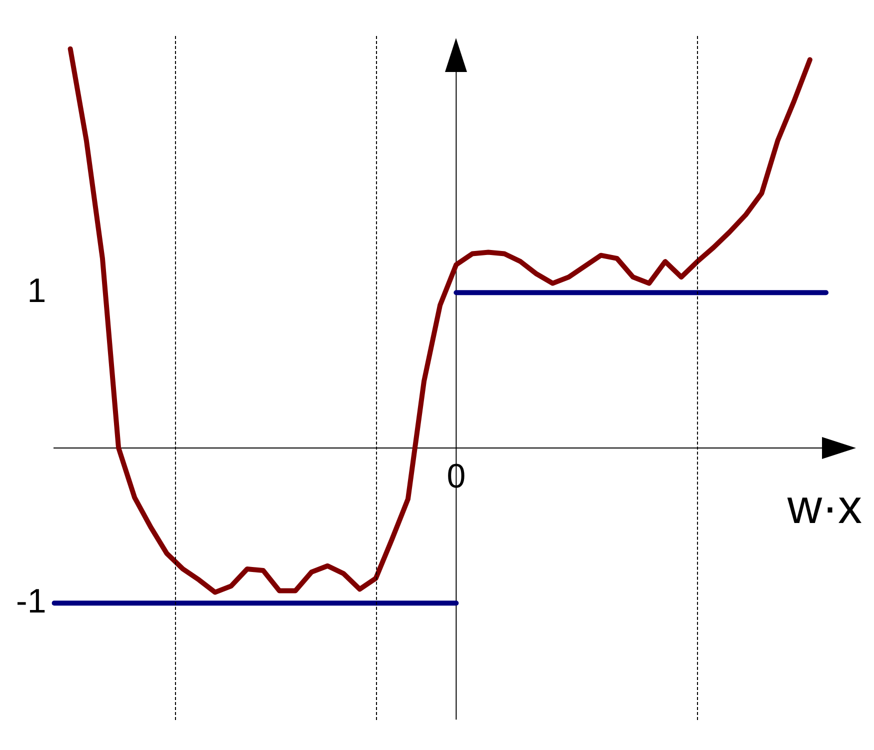  I want to click on y-tick-label: -1, so click(31, 601).